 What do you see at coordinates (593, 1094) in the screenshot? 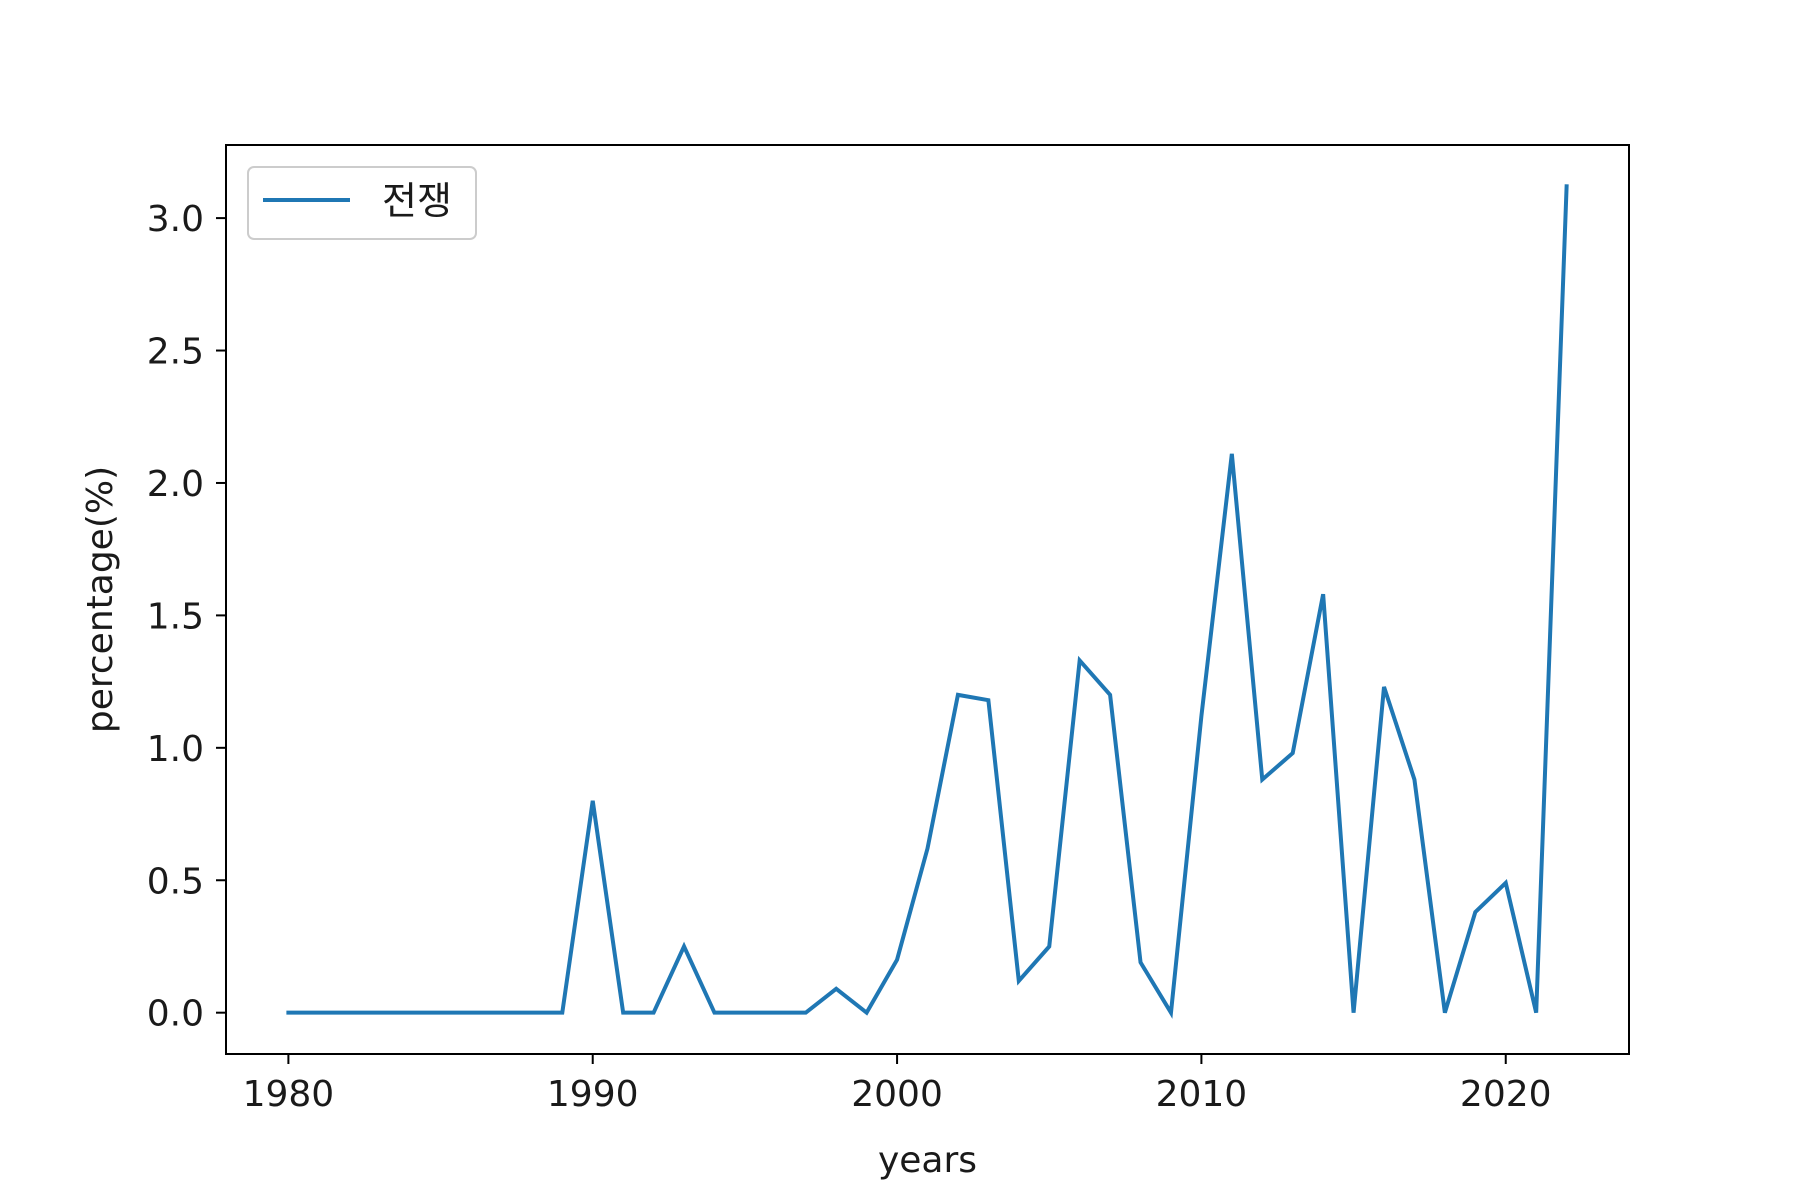
I see `x-tick-label: 1990` at bounding box center [593, 1094].